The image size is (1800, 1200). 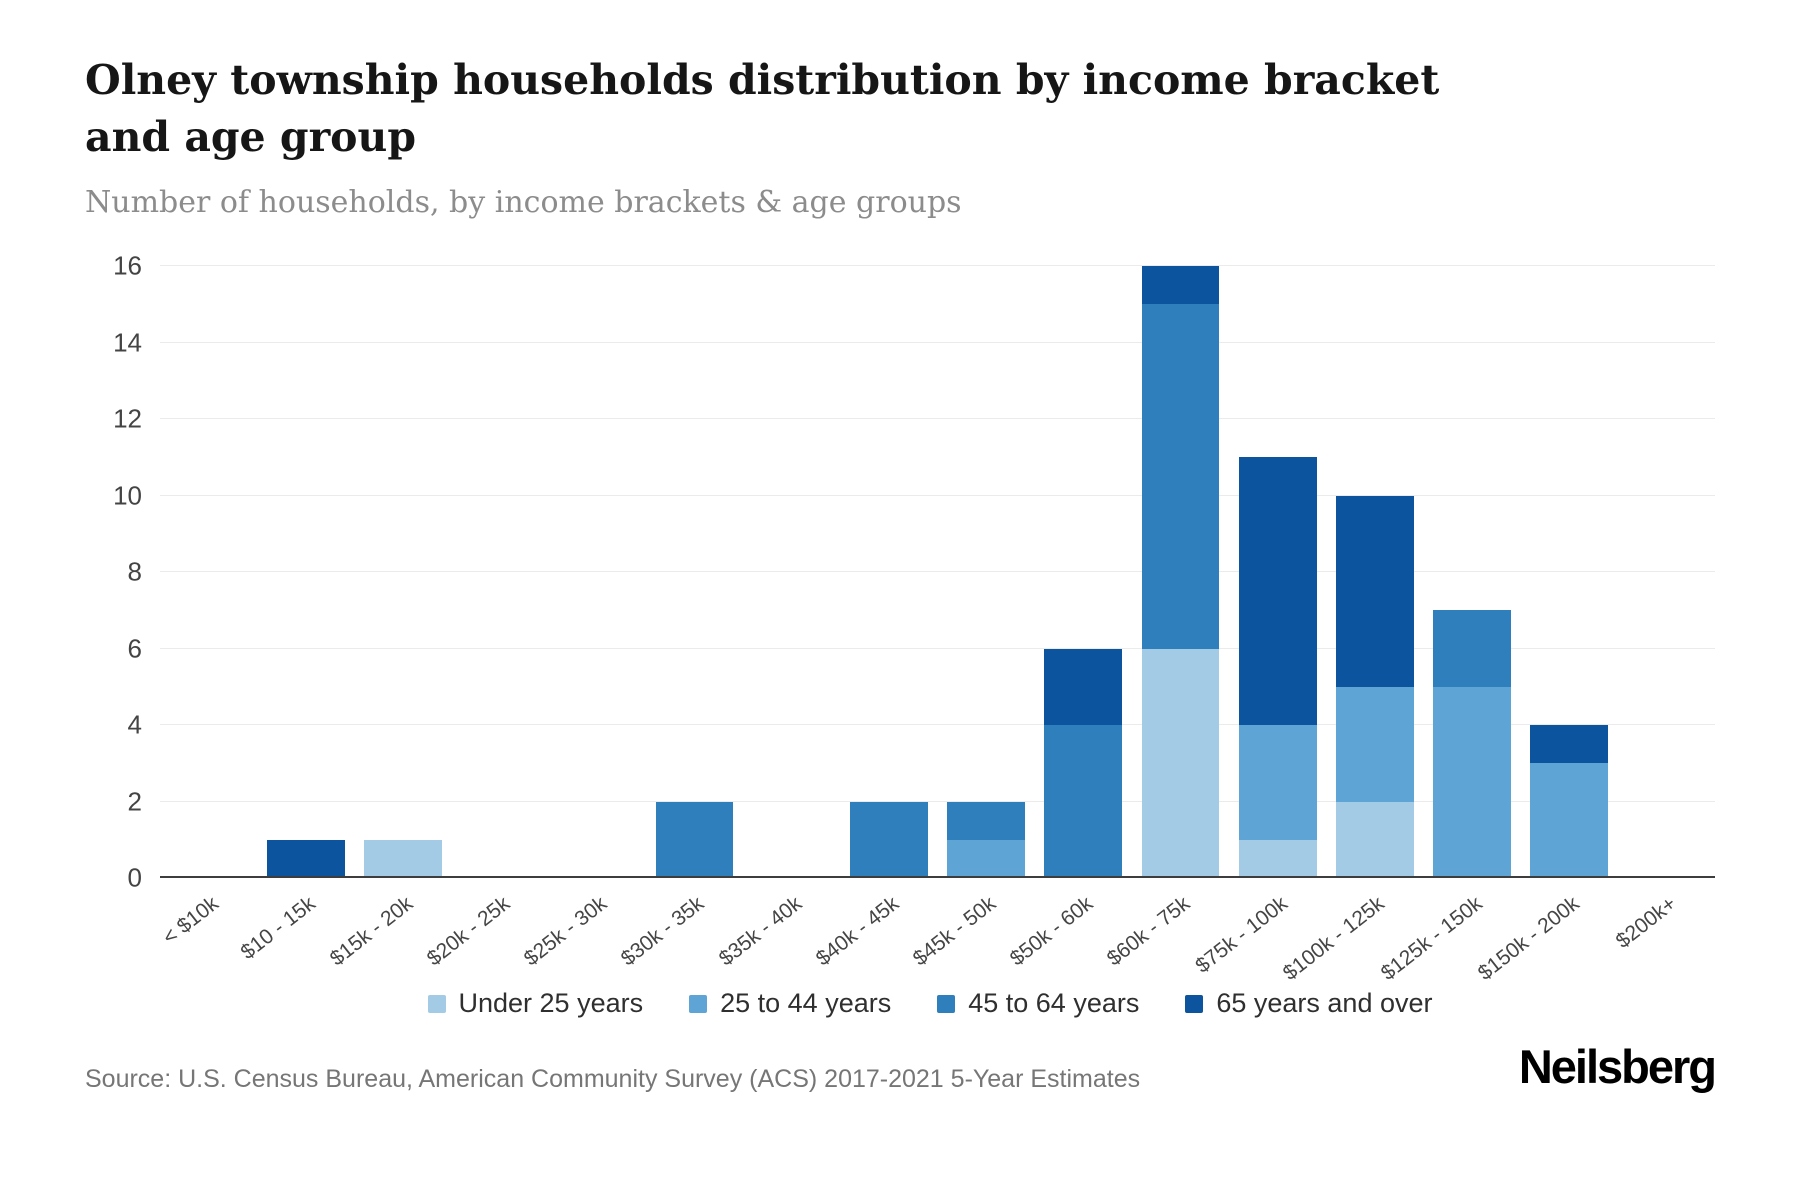 What do you see at coordinates (806, 1003) in the screenshot?
I see `legend-label: 25 to 44 years` at bounding box center [806, 1003].